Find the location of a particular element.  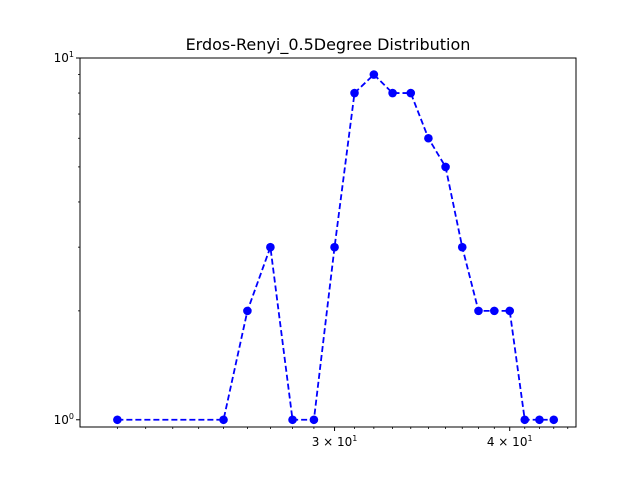

y-tick-label: 10¹ is located at coordinates (64, 57).